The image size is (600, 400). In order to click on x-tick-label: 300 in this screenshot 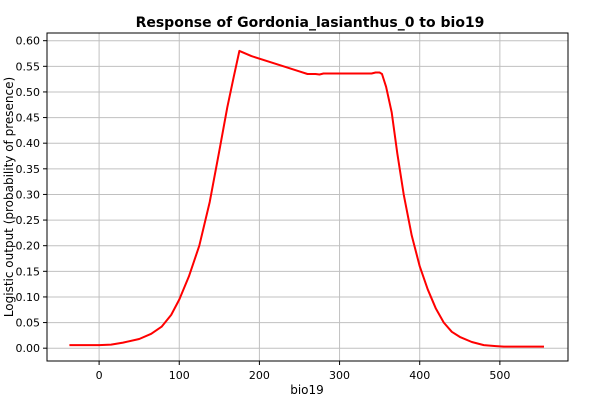, I will do `click(339, 375)`.